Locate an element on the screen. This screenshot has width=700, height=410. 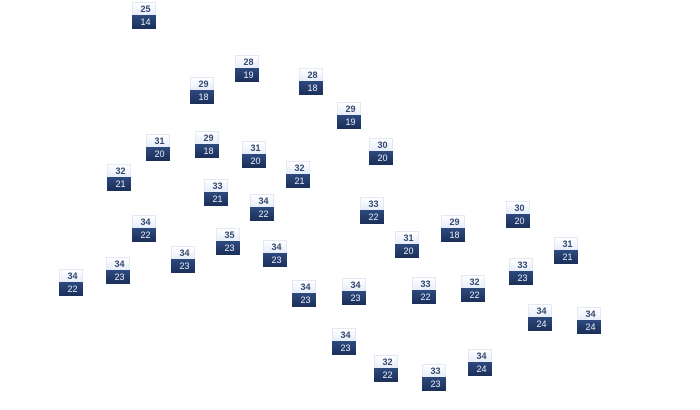
temperature-marker: 29 19 is located at coordinates (349, 116).